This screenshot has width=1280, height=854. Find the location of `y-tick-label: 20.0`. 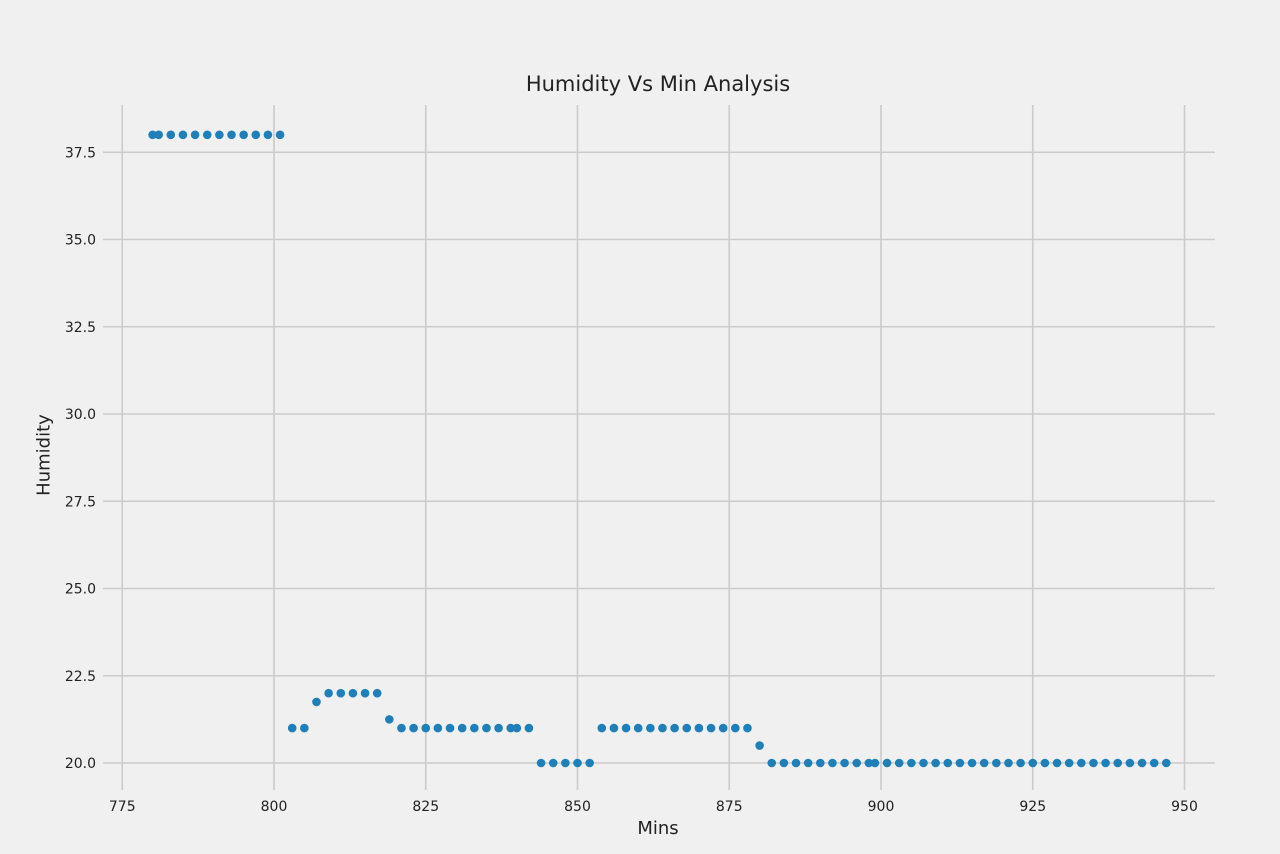

y-tick-label: 20.0 is located at coordinates (80, 764).